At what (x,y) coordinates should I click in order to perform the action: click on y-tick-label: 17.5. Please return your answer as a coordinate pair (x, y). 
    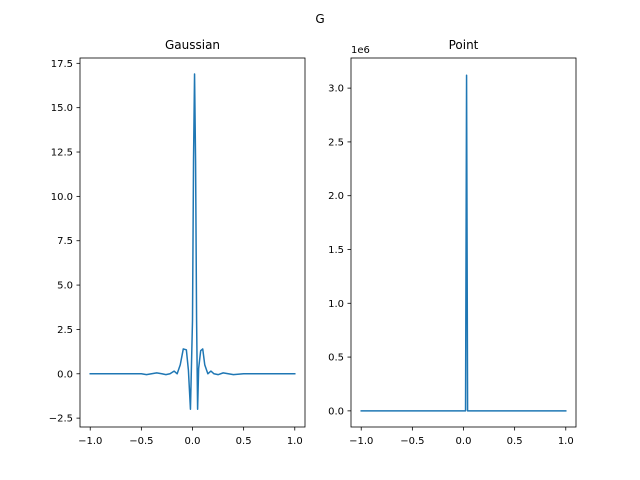
    Looking at the image, I should click on (62, 64).